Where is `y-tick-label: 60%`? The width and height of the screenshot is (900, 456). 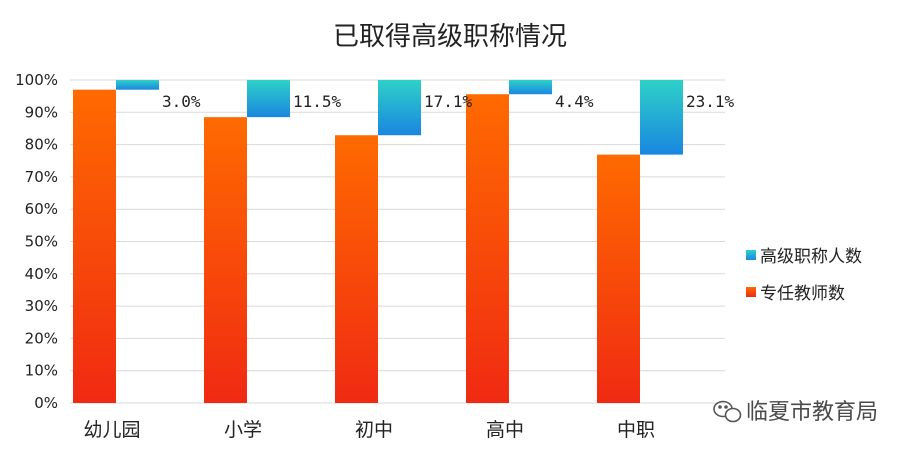 y-tick-label: 60% is located at coordinates (41, 209).